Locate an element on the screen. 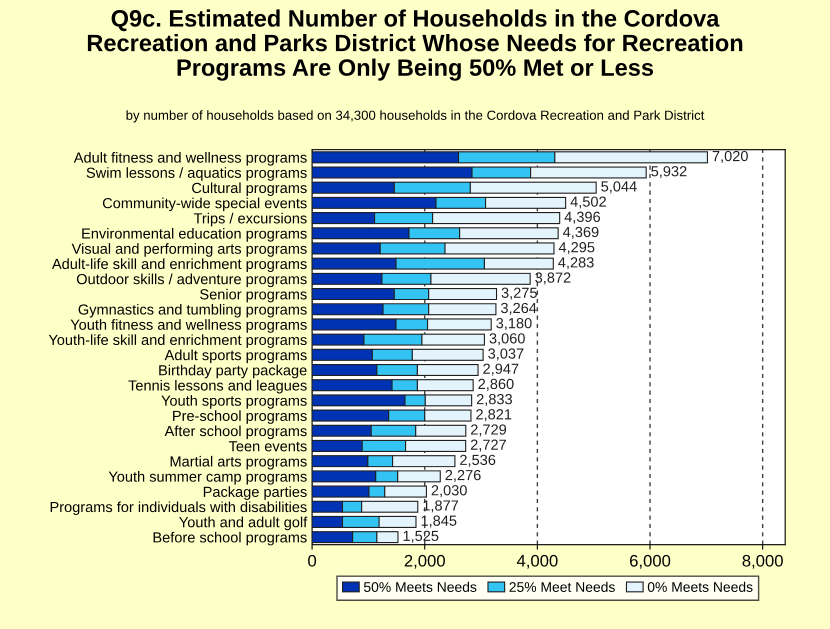  y-tick-label: Trips / excursions is located at coordinates (250, 219).